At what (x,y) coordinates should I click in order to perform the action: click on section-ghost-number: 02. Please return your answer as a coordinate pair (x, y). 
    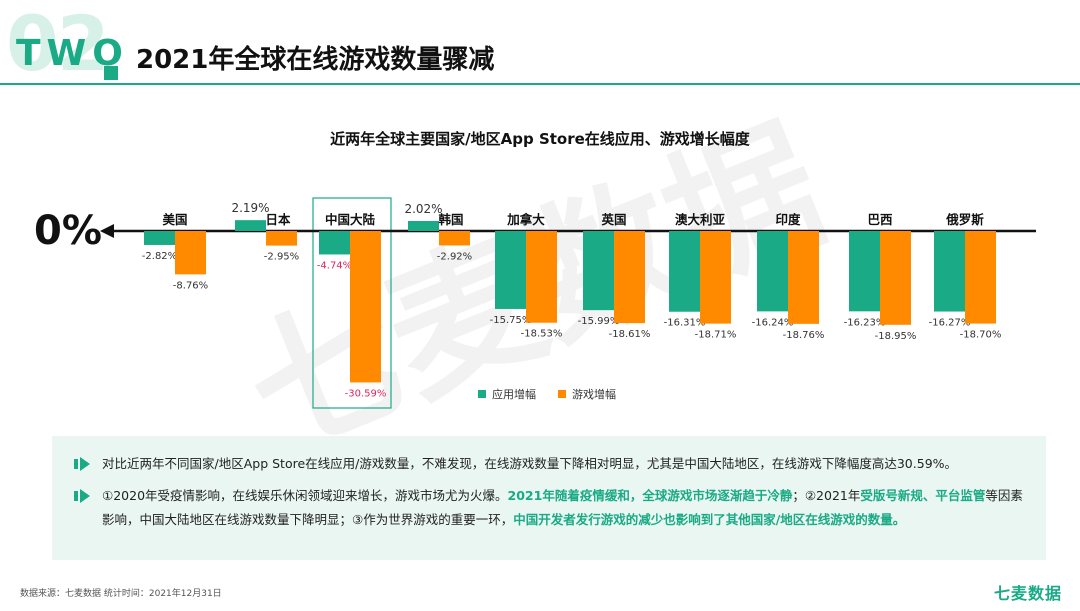
    Looking at the image, I should click on (58, 44).